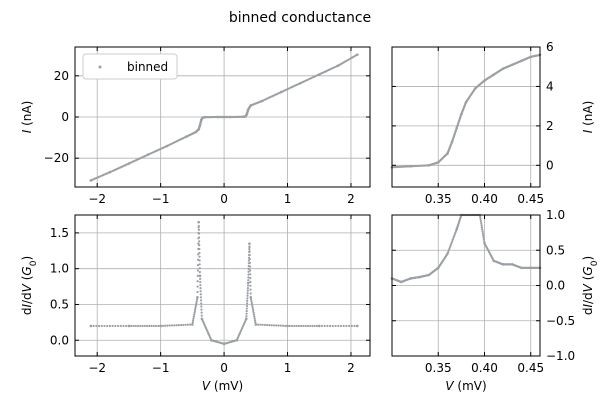 The height and width of the screenshot is (400, 600). I want to click on x-tick-label: 0, so click(224, 199).